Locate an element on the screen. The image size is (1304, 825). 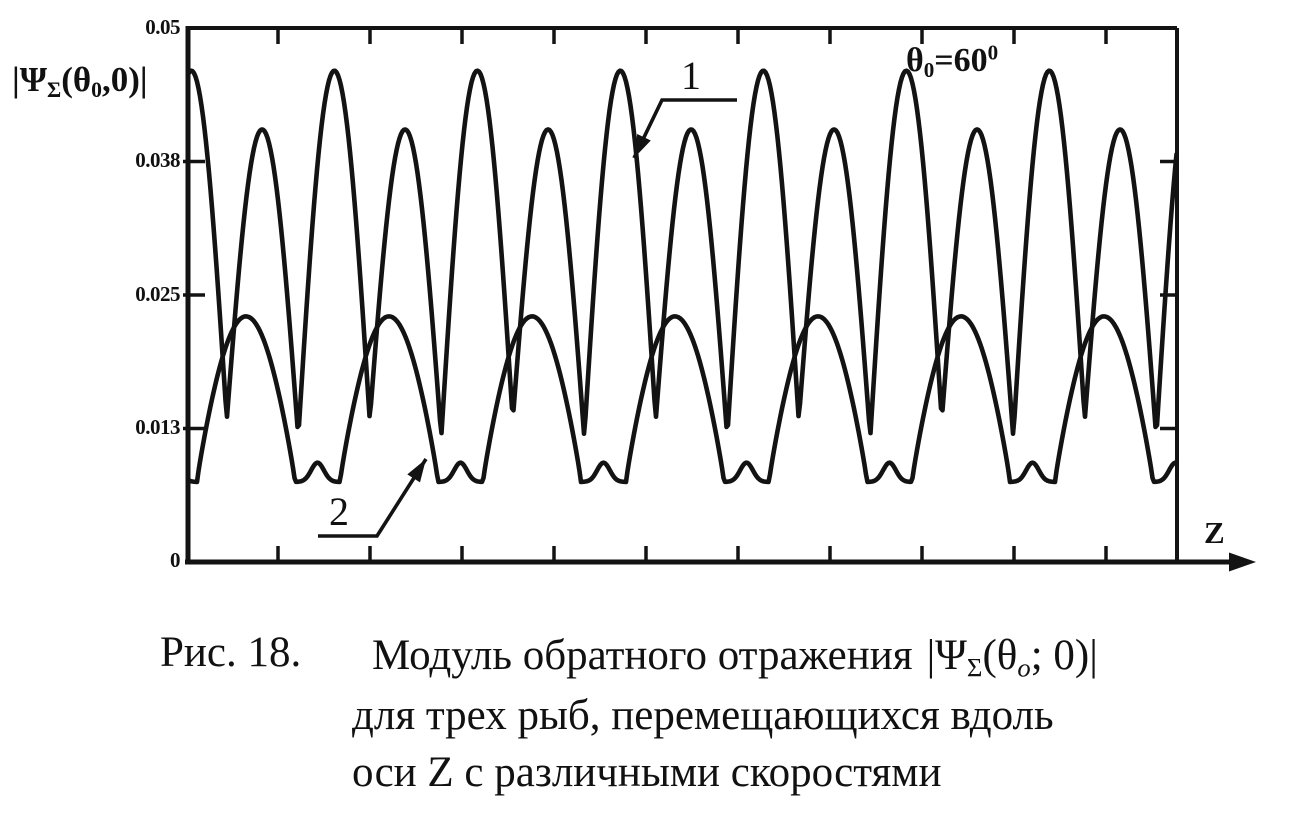
y-tick-label-0: 0 is located at coordinates (175, 560).